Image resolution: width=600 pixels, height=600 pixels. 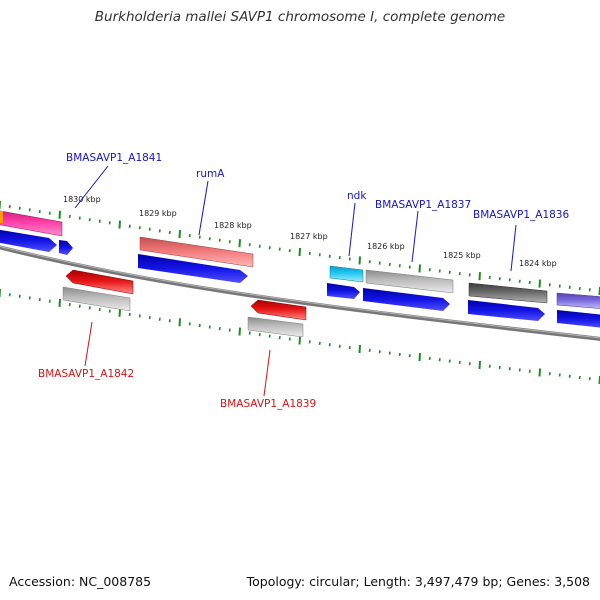 What do you see at coordinates (415, 236) in the screenshot?
I see `leader-A1837` at bounding box center [415, 236].